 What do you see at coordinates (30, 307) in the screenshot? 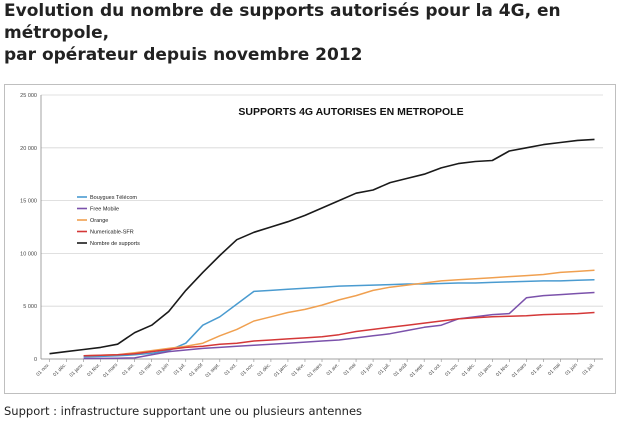
I see `y-tick-label: 5 000` at bounding box center [30, 307].